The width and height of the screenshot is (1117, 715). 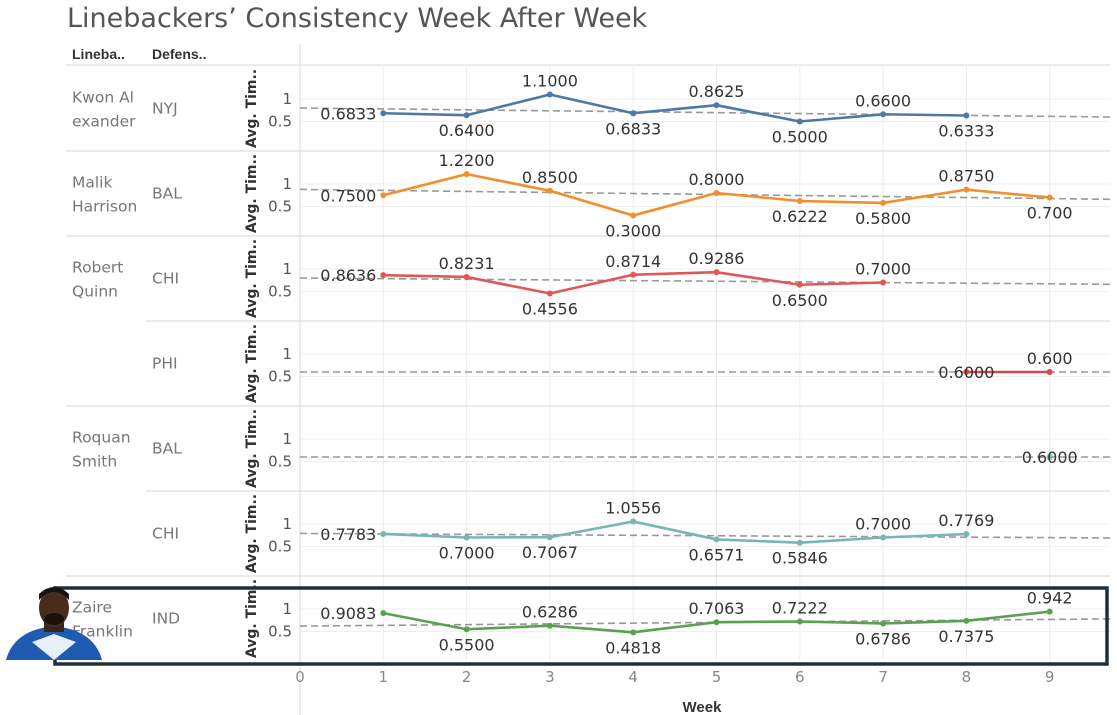 I want to click on x-tick-label: 9, so click(x=1050, y=677).